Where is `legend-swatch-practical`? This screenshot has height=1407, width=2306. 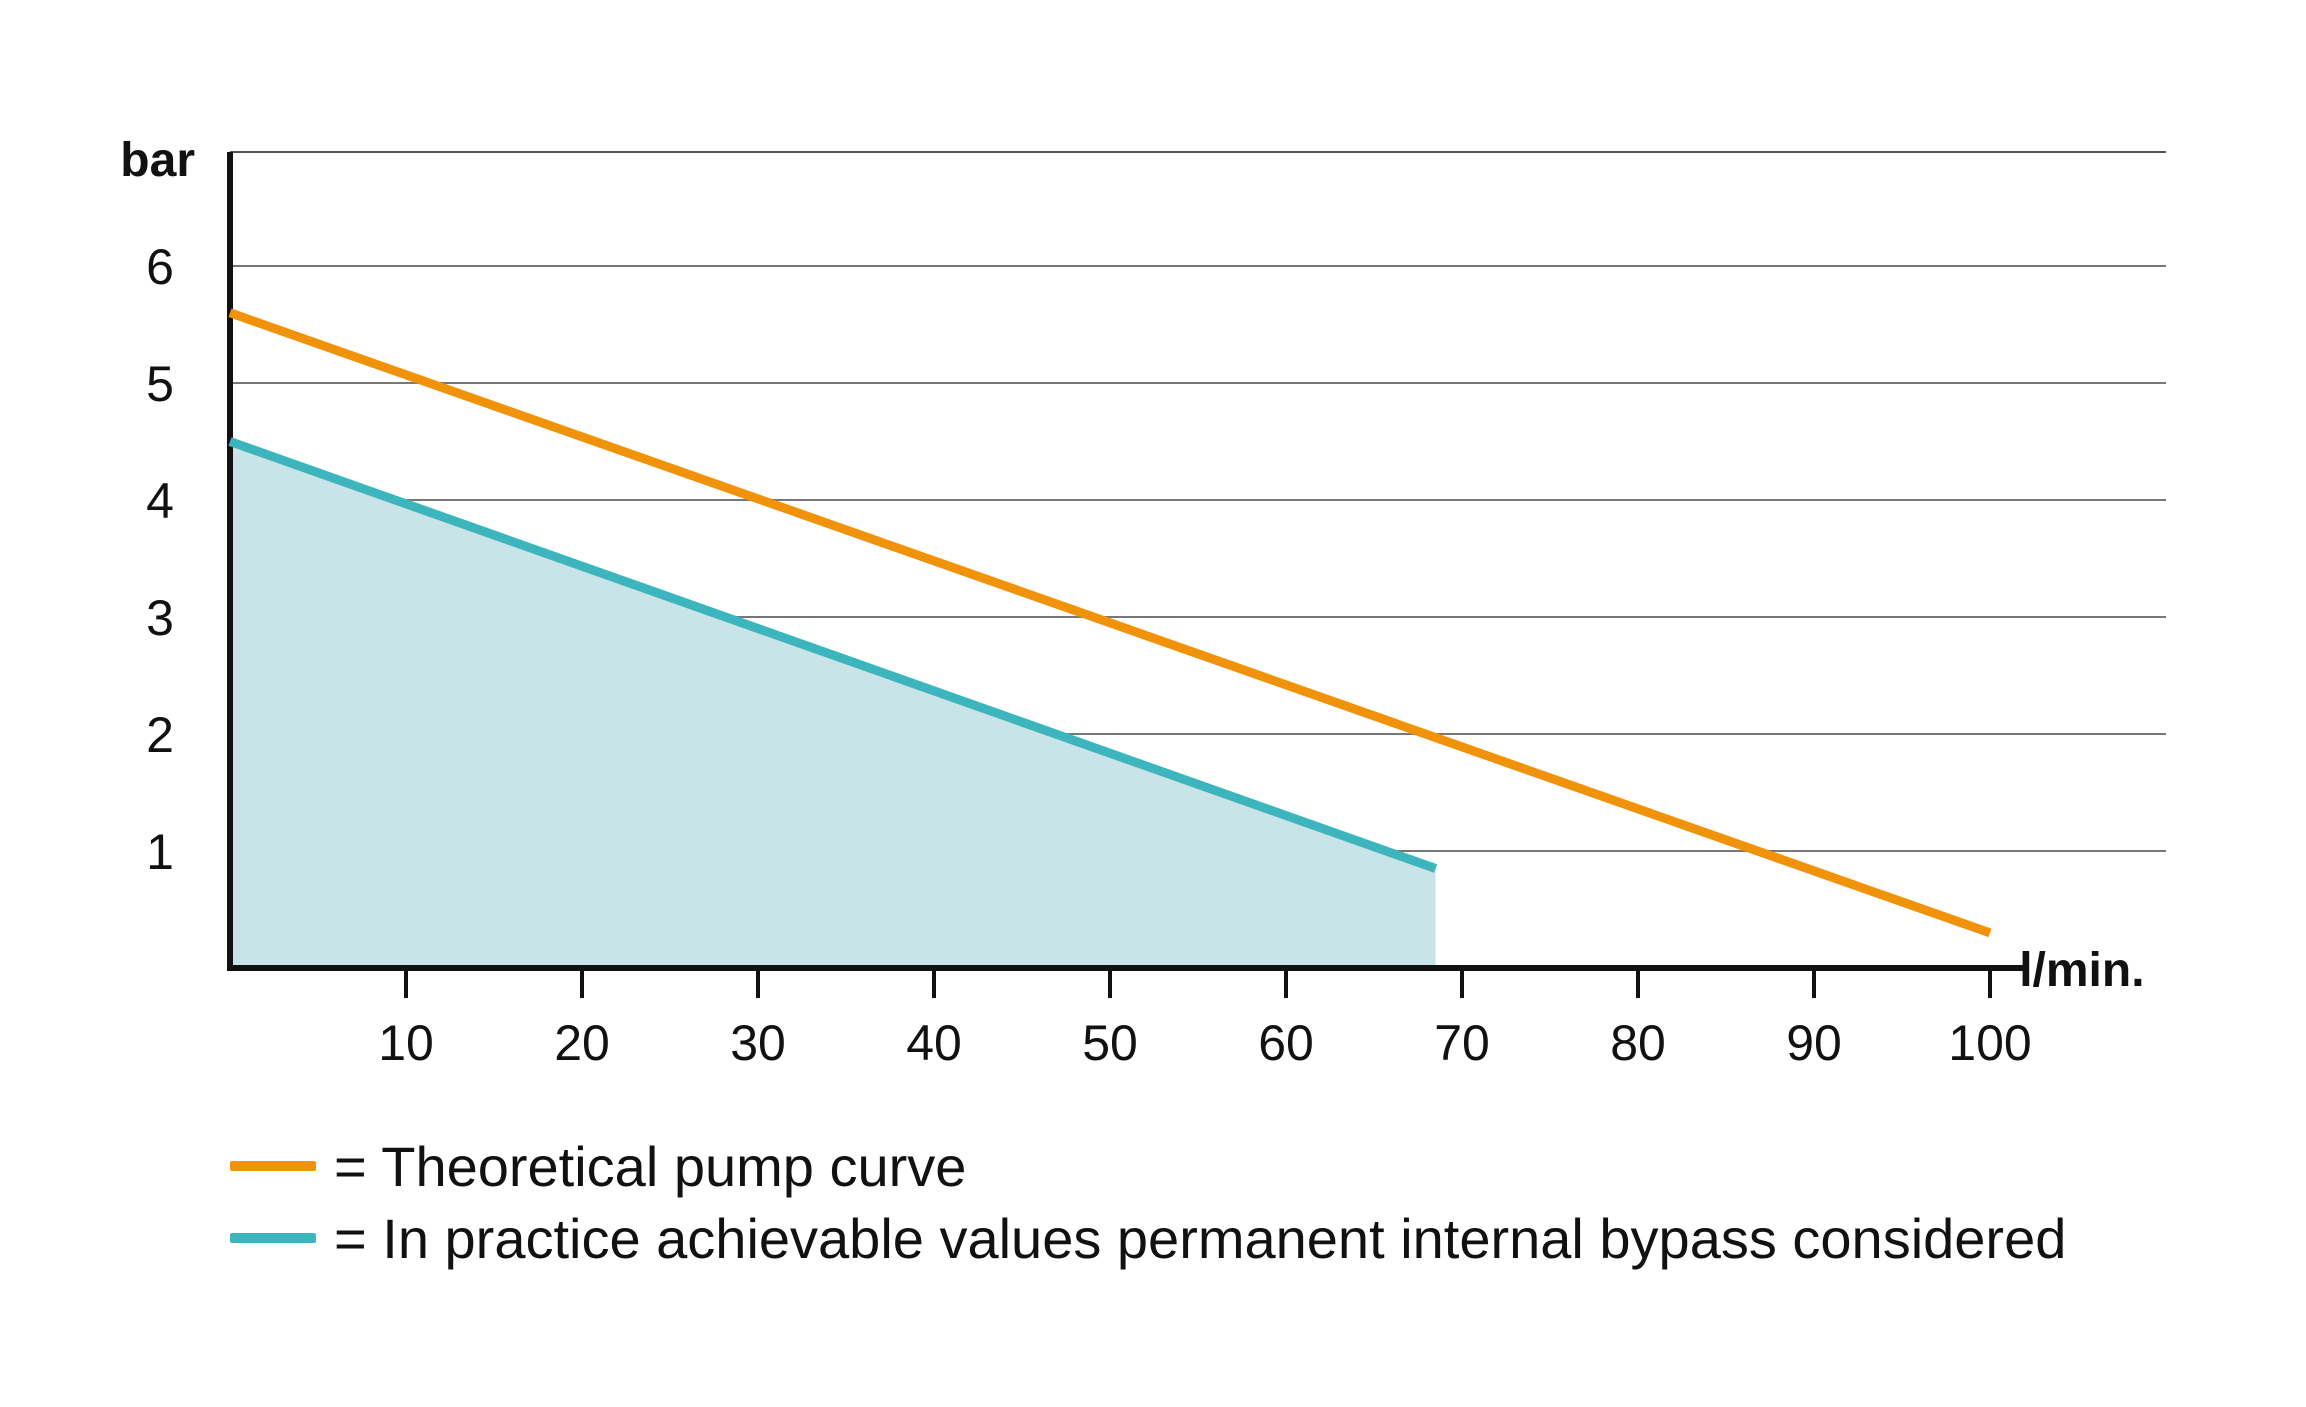
legend-swatch-practical is located at coordinates (273, 1238).